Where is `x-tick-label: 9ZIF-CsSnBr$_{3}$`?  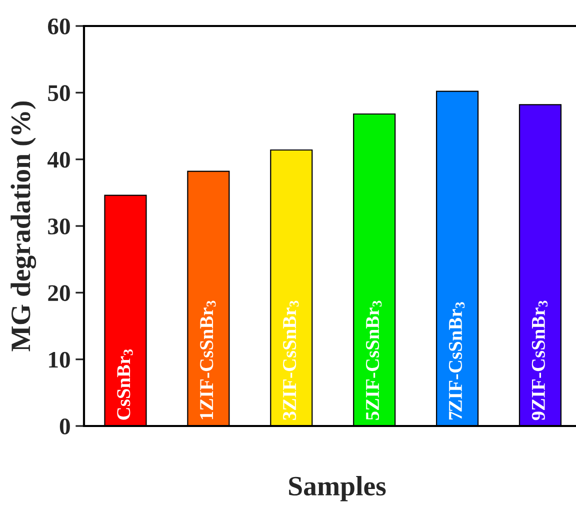
x-tick-label: 9ZIF-CsSnBr$_{3}$ is located at coordinates (540, 360).